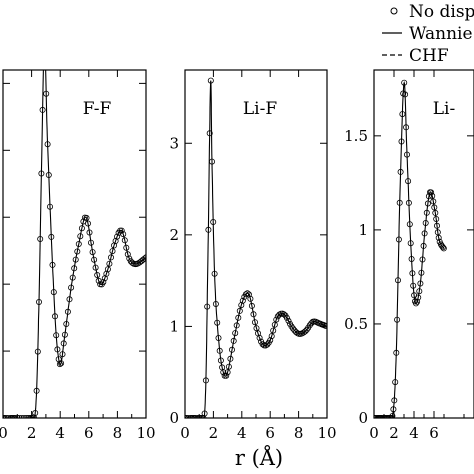 This screenshot has width=474, height=474. Describe the element at coordinates (441, 12) in the screenshot. I see `legend-label-no-disp: No disp` at that location.